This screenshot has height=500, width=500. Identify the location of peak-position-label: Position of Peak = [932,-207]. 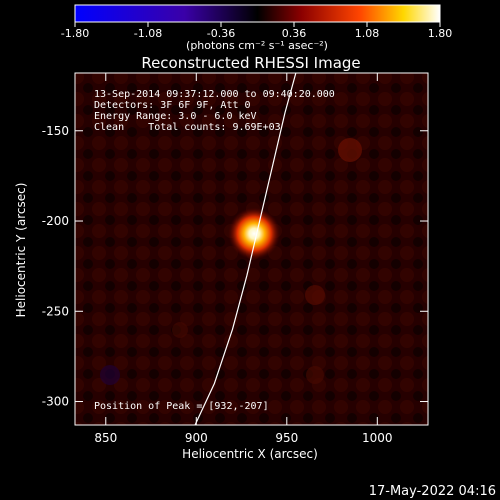
(181, 406).